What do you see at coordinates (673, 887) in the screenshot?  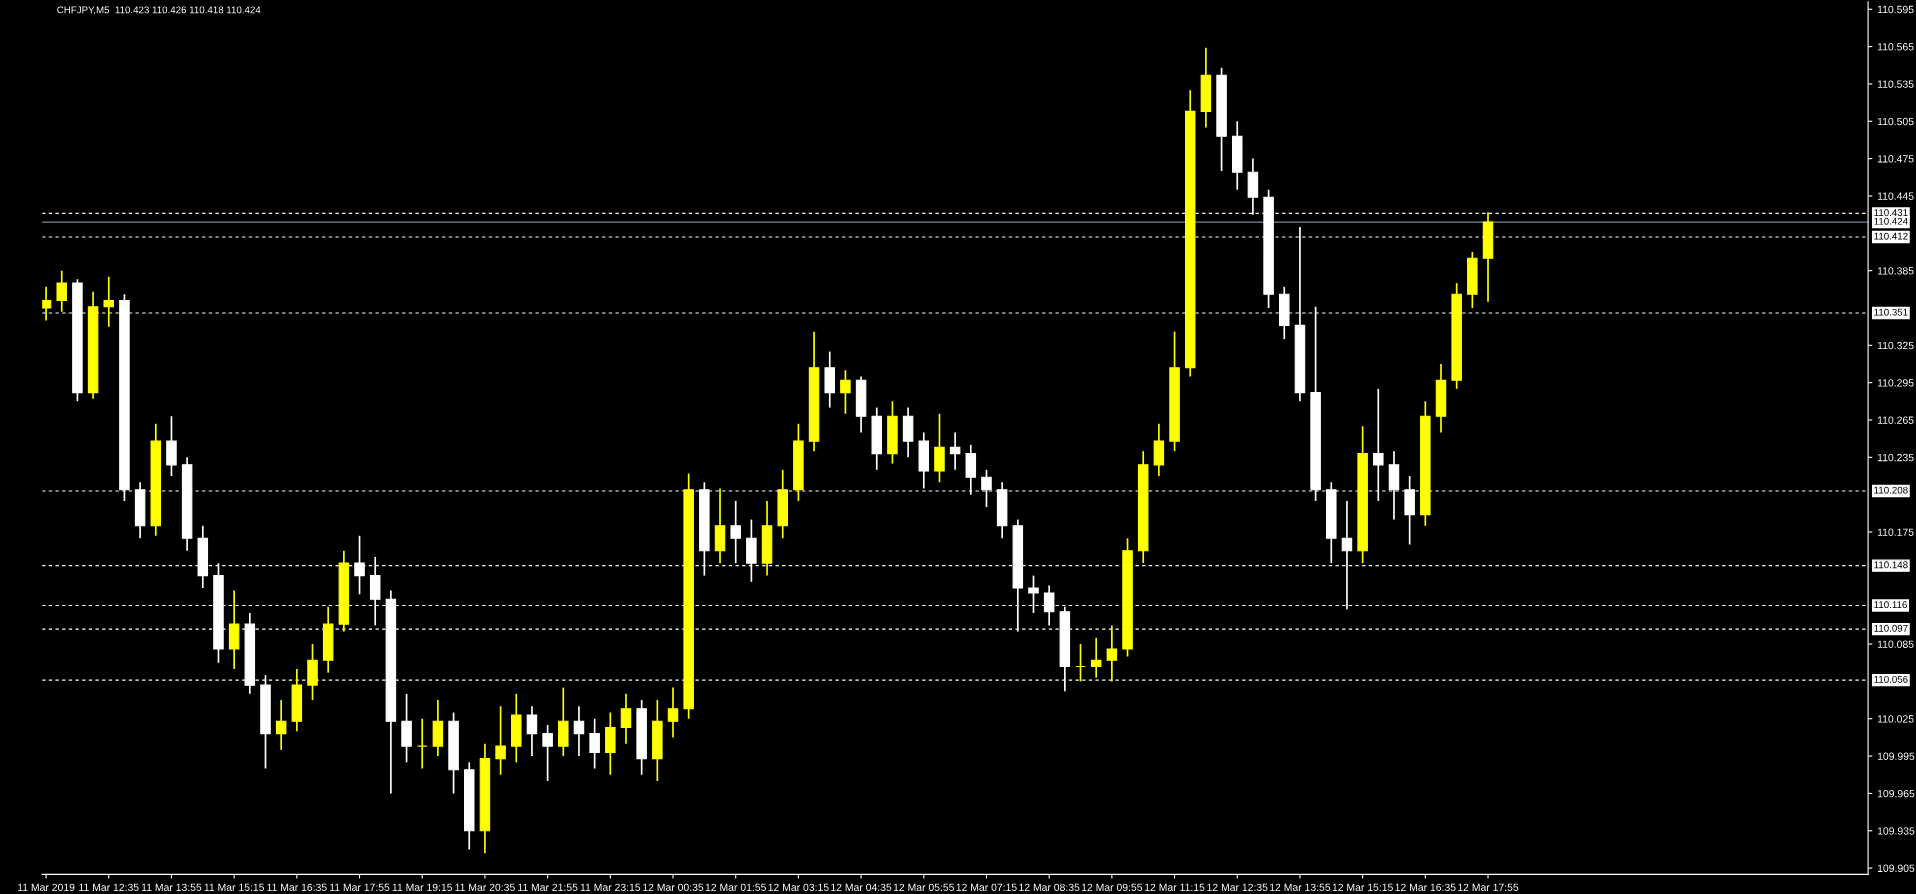 I see `x-tick-label: 12 Mar 00:35` at bounding box center [673, 887].